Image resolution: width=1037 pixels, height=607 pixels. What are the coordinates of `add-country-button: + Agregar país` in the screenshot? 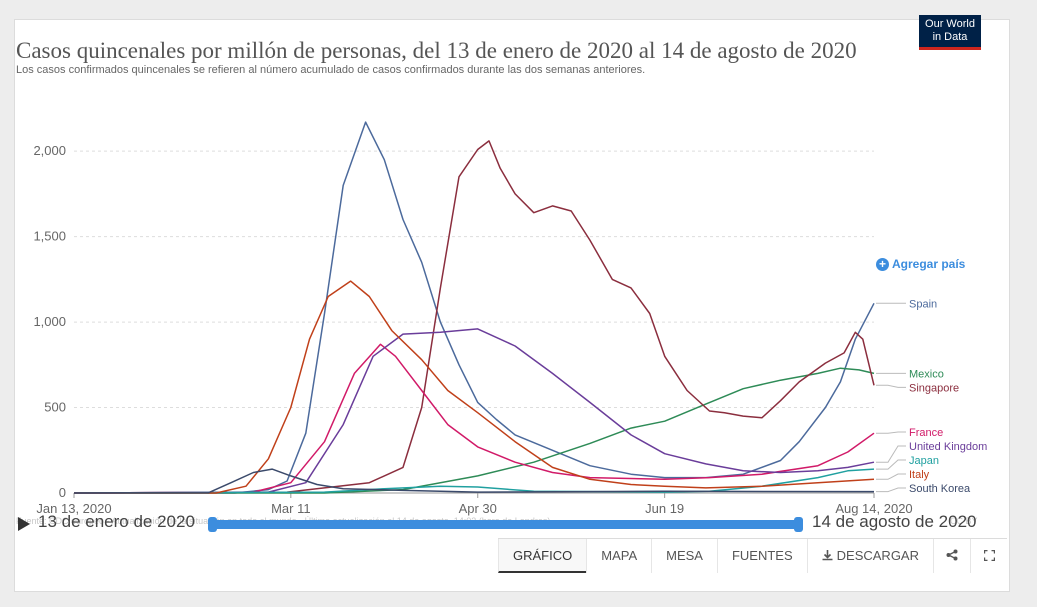 It's located at (920, 264).